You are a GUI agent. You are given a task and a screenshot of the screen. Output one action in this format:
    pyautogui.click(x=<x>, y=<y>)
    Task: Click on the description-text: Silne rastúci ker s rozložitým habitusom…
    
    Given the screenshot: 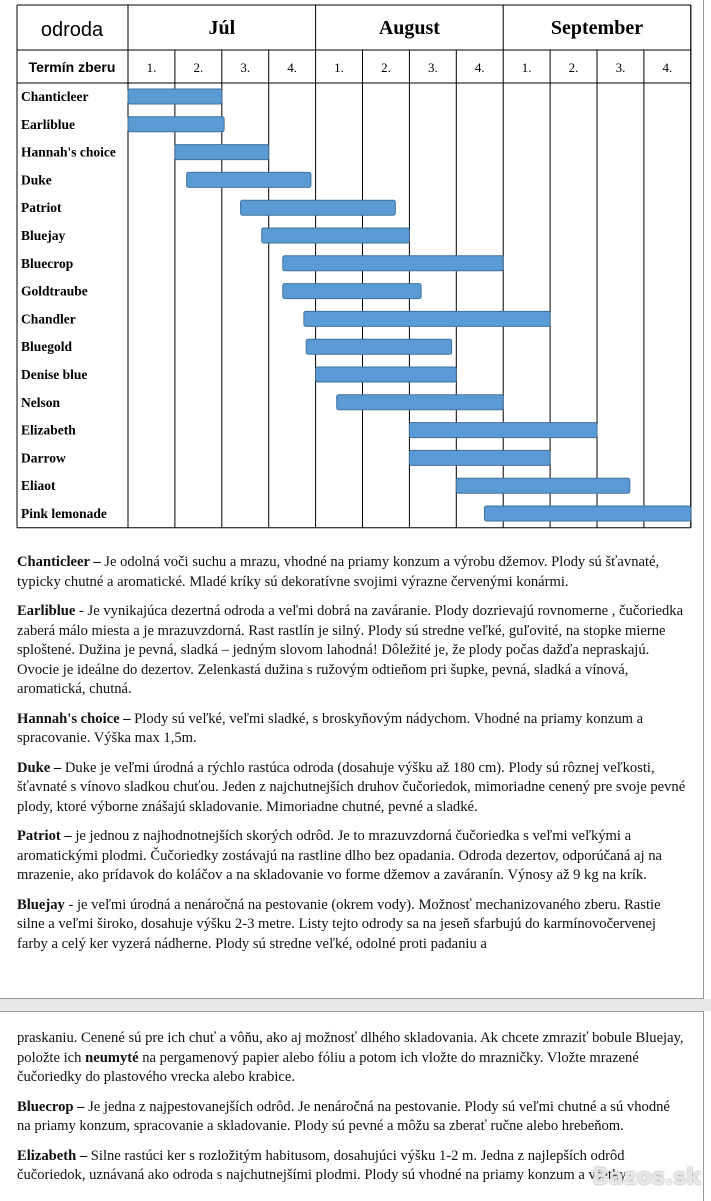 What is the action you would take?
    pyautogui.click(x=322, y=1165)
    